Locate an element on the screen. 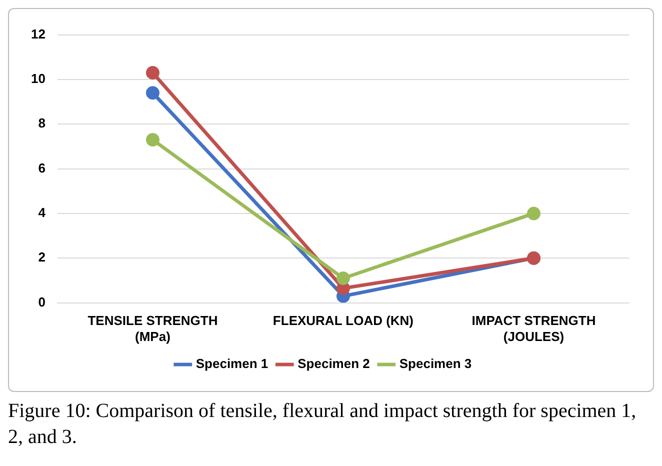 This screenshot has height=466, width=662. x-tick-label: TENSILE STRENGTH (MPa) is located at coordinates (153, 328).